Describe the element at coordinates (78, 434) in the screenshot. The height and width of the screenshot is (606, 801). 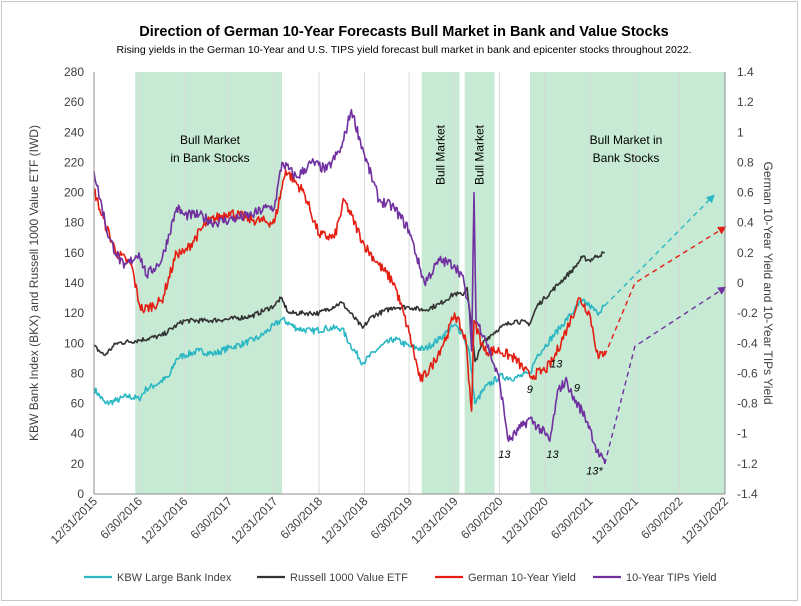
I see `y-left-tick-label-3: 40` at that location.